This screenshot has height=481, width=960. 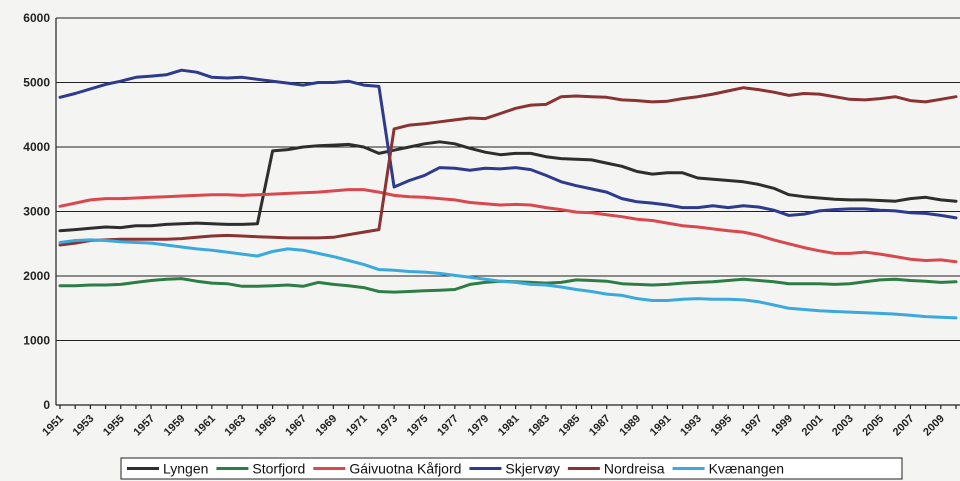 What do you see at coordinates (873, 426) in the screenshot?
I see `x-tick-label: 2005` at bounding box center [873, 426].